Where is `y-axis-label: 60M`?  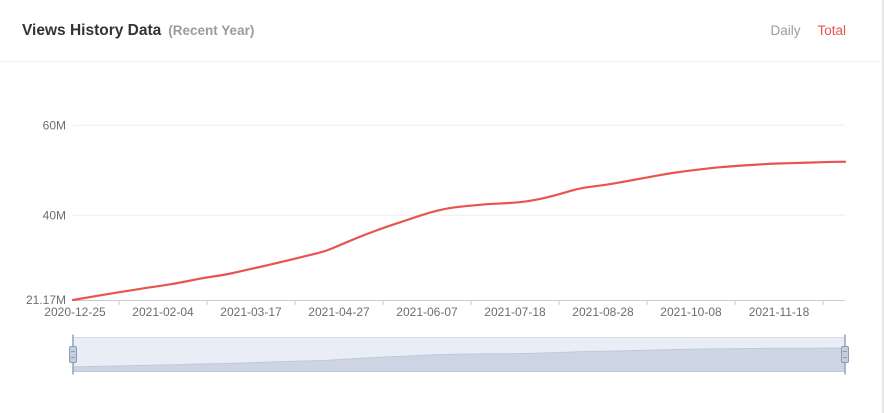
y-axis-label: 60M is located at coordinates (54, 125).